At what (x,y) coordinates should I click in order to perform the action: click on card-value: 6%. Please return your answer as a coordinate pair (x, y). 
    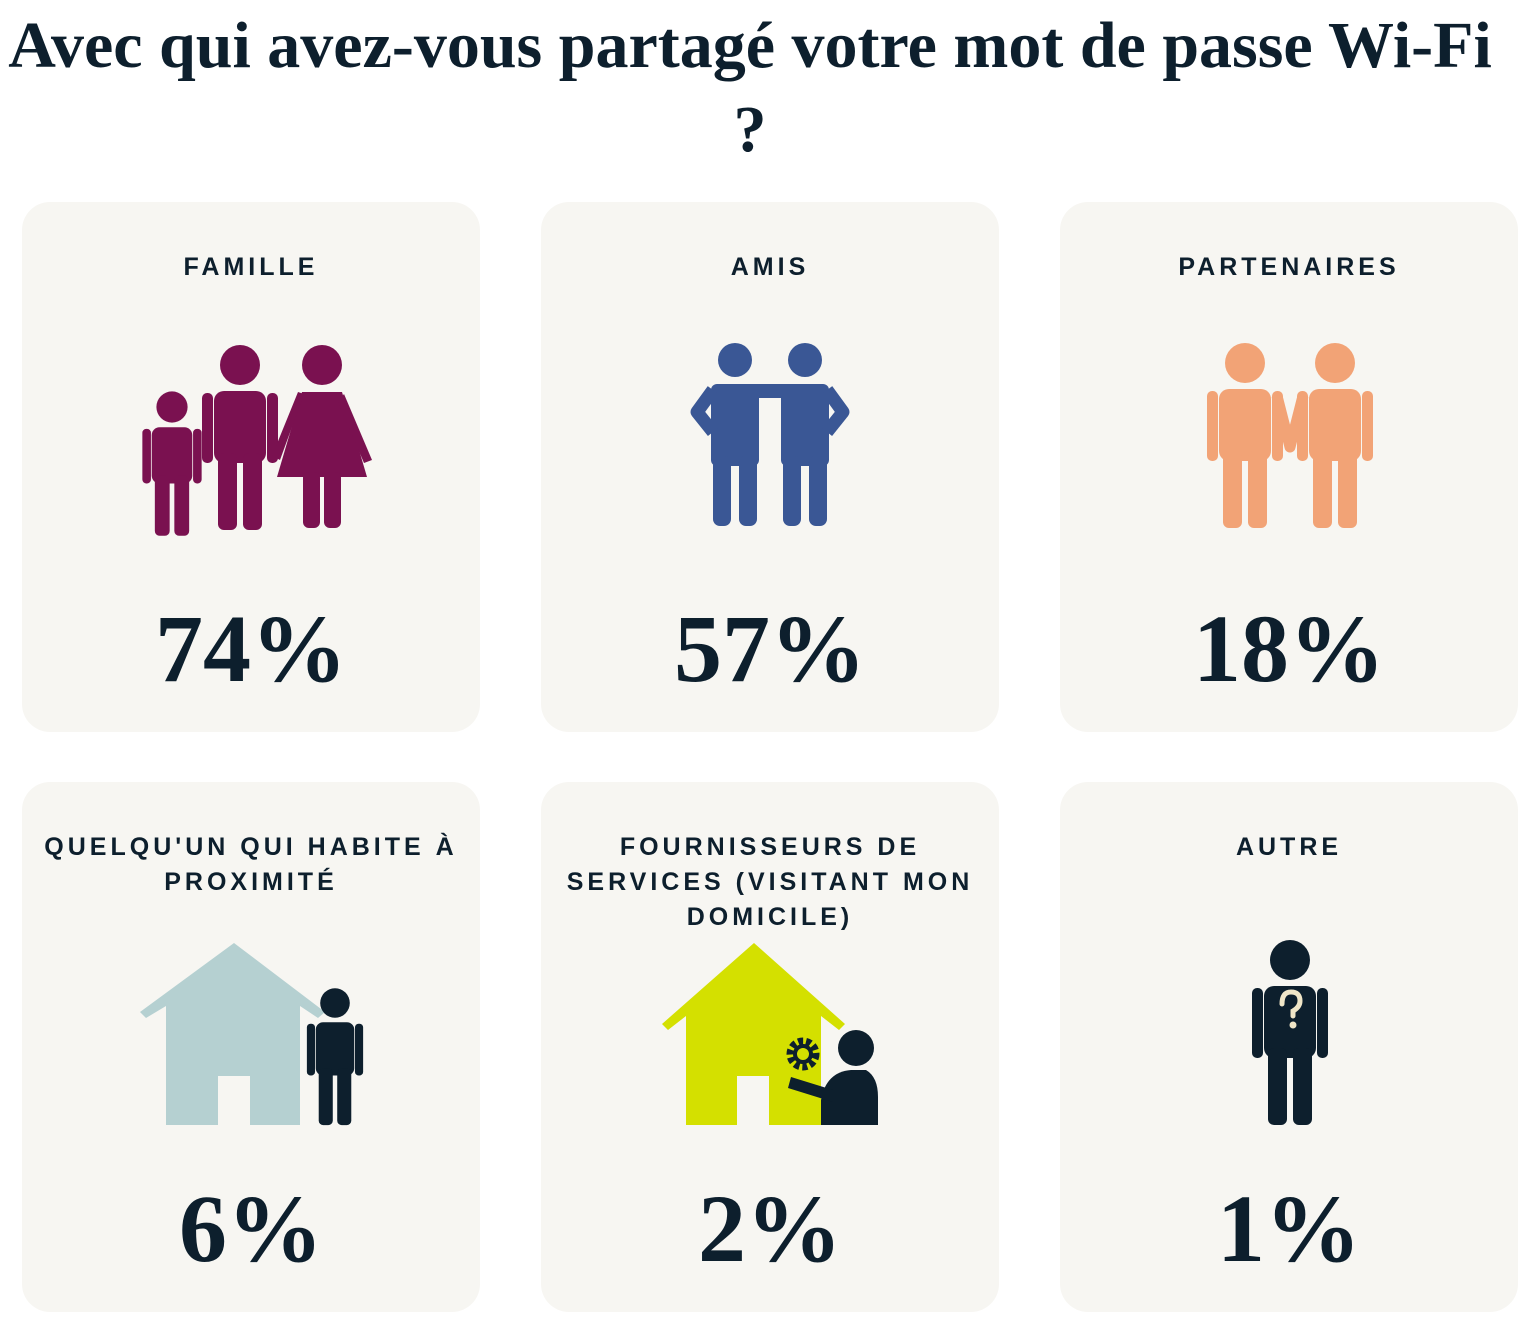
    Looking at the image, I should click on (251, 1228).